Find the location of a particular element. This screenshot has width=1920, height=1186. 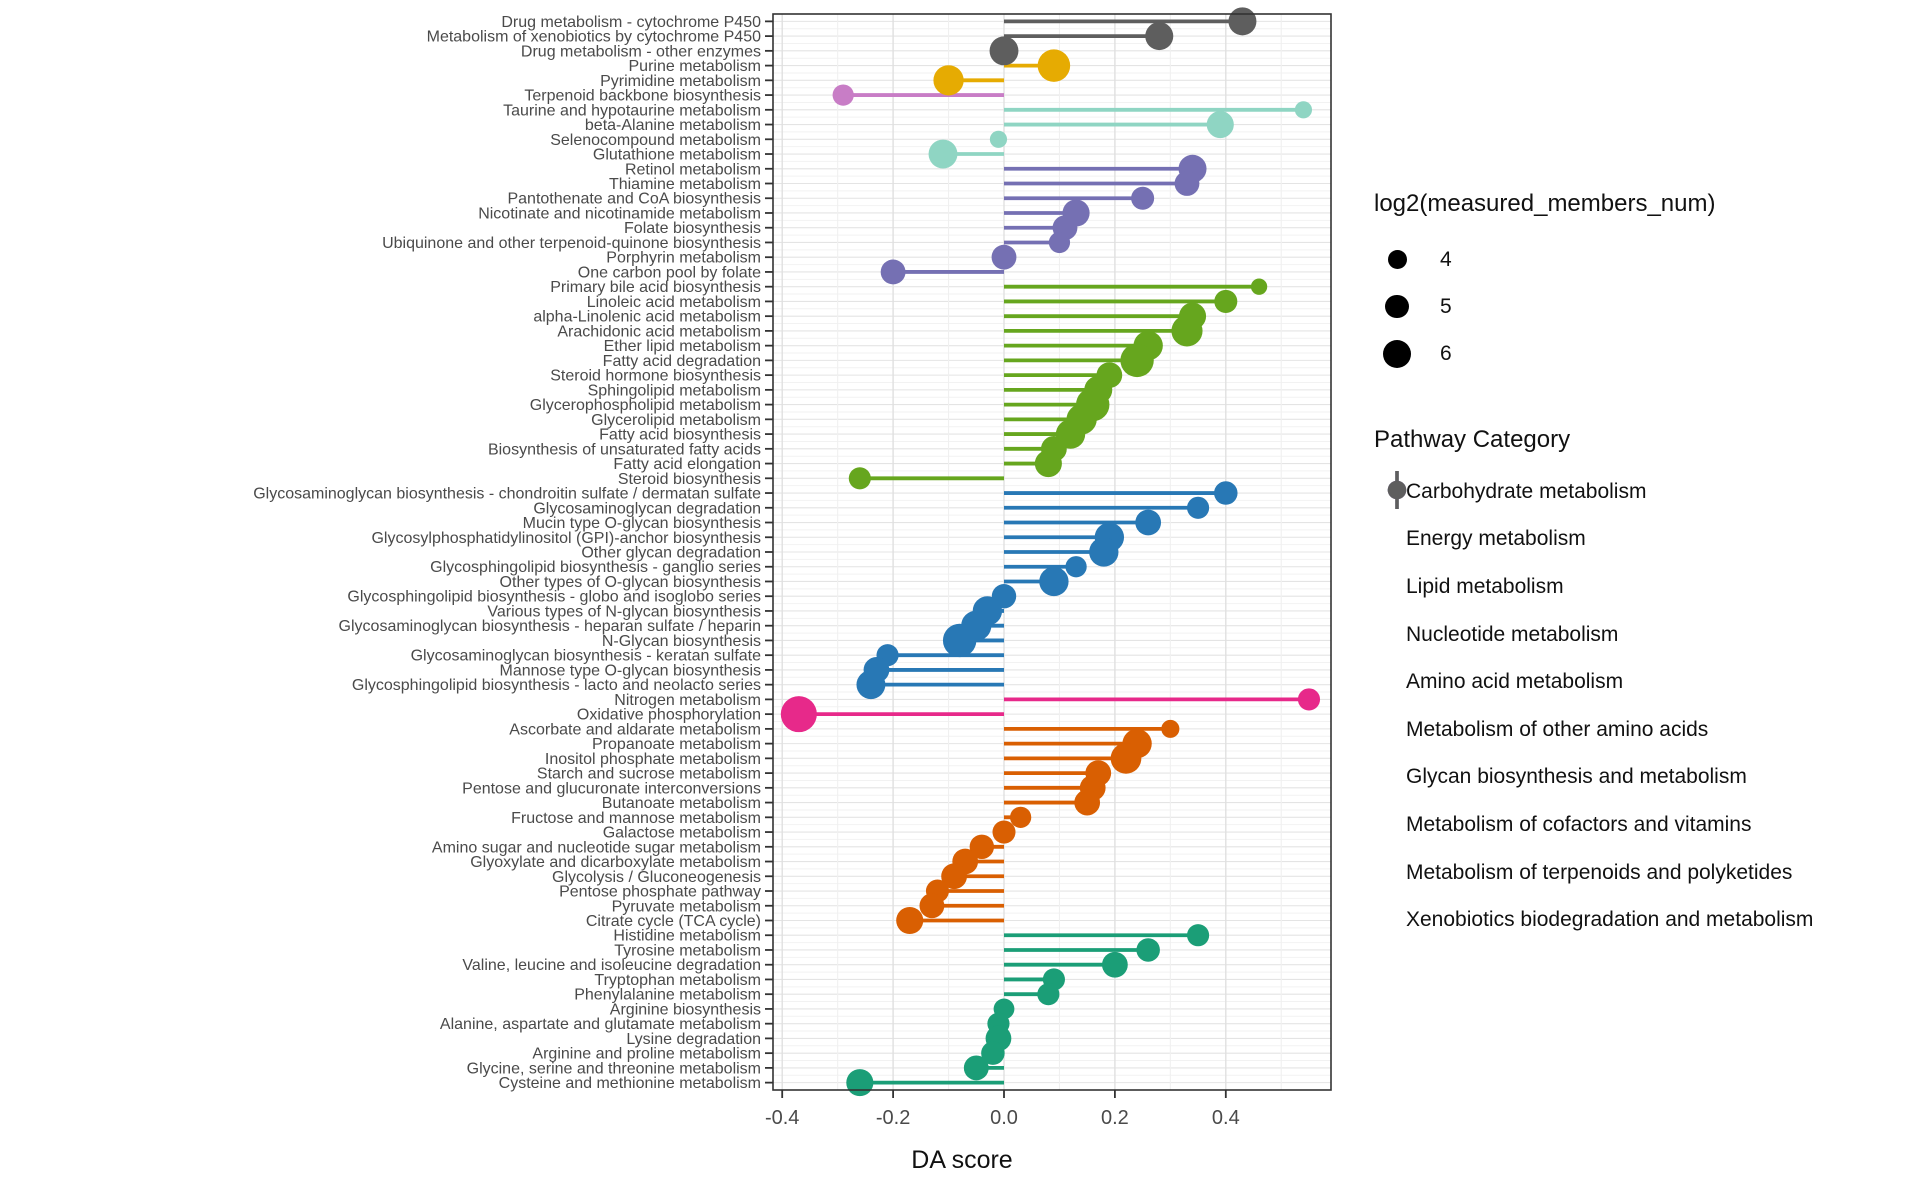

category-legend-label: Amino acid metabolism is located at coordinates (1515, 682).